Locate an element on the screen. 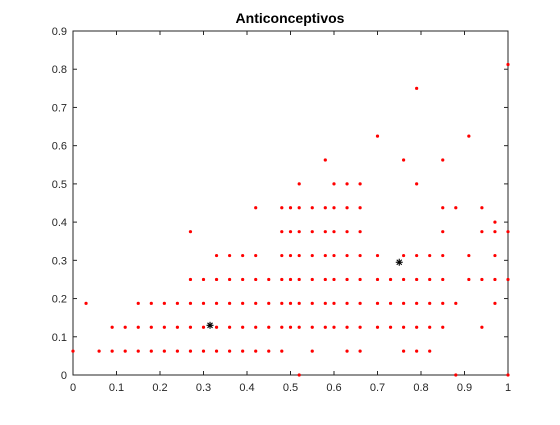 The image size is (560, 425). x-tick-label: 0.5 is located at coordinates (290, 388).